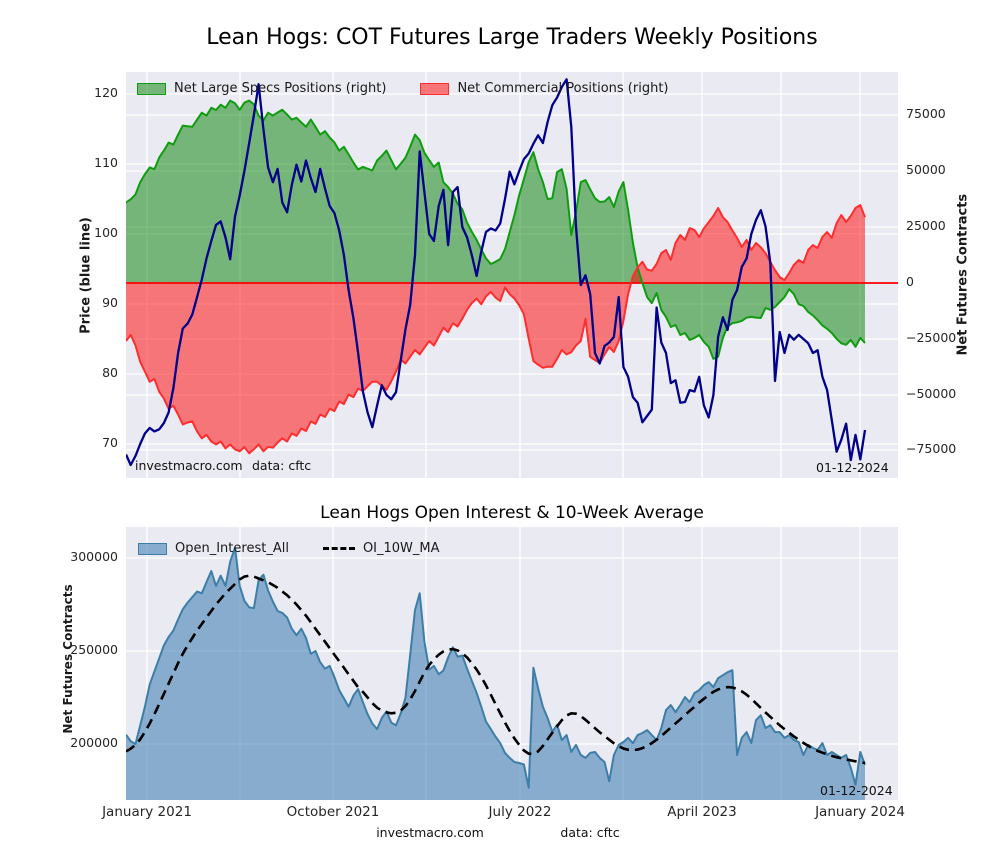 The image size is (1000, 860). What do you see at coordinates (856, 790) in the screenshot?
I see `bottom-date-annotation: 01-12-2024` at bounding box center [856, 790].